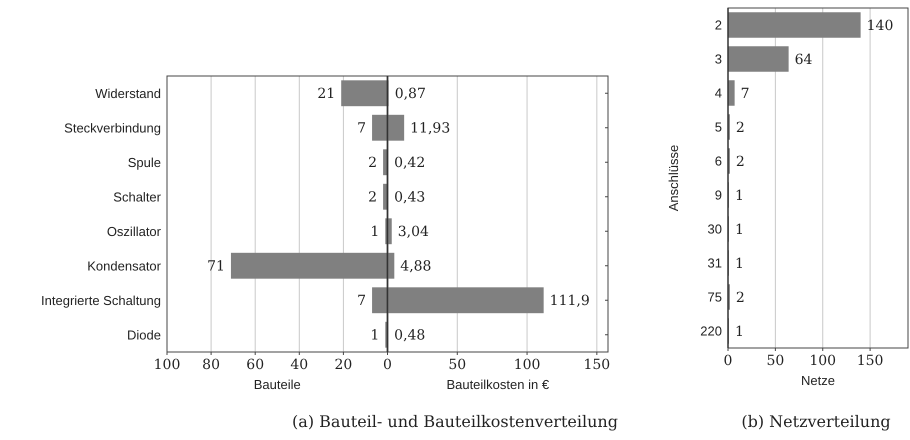 The height and width of the screenshot is (440, 910). Describe the element at coordinates (816, 421) in the screenshot. I see `text: (b) Netzverteilung` at that location.